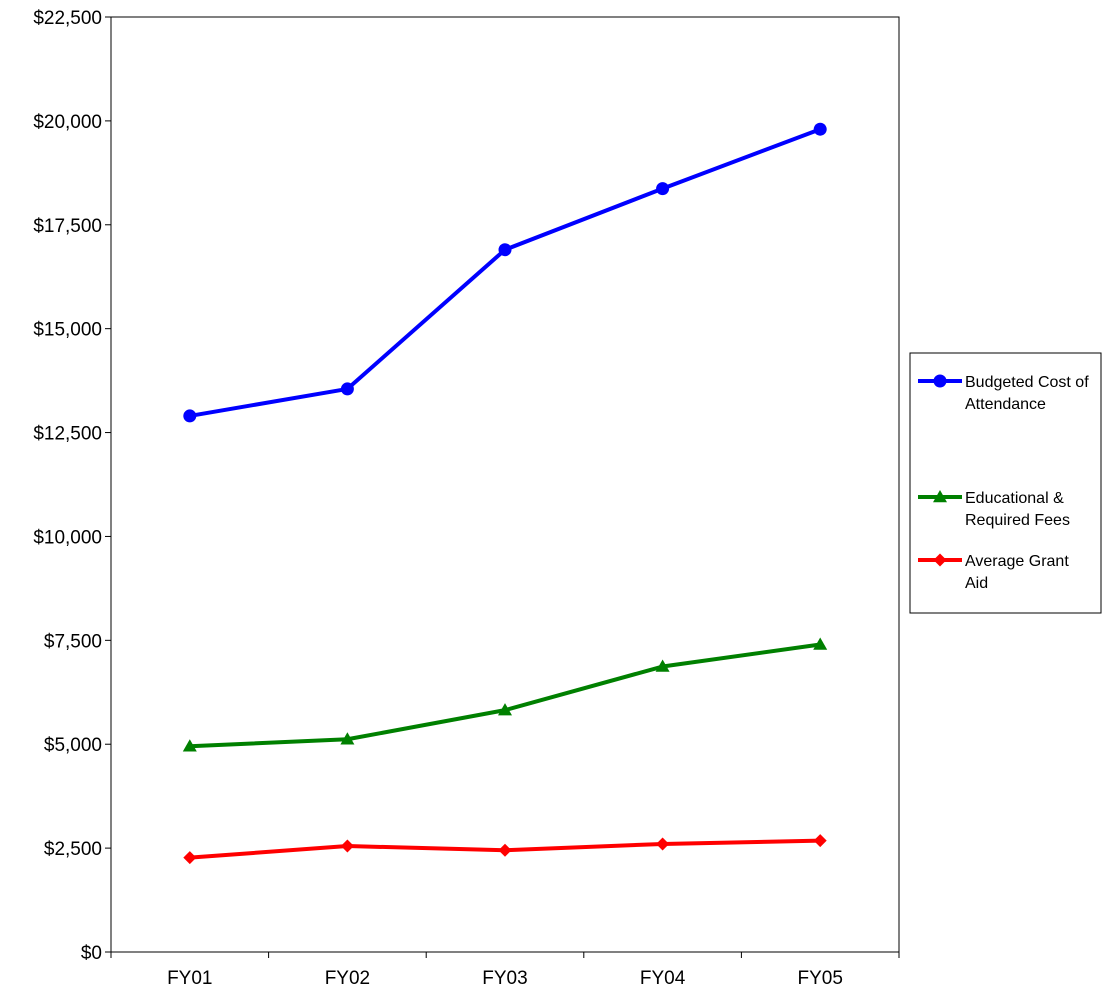  Describe the element at coordinates (1027, 382) in the screenshot. I see `legend-label: Budgeted Cost of` at that location.